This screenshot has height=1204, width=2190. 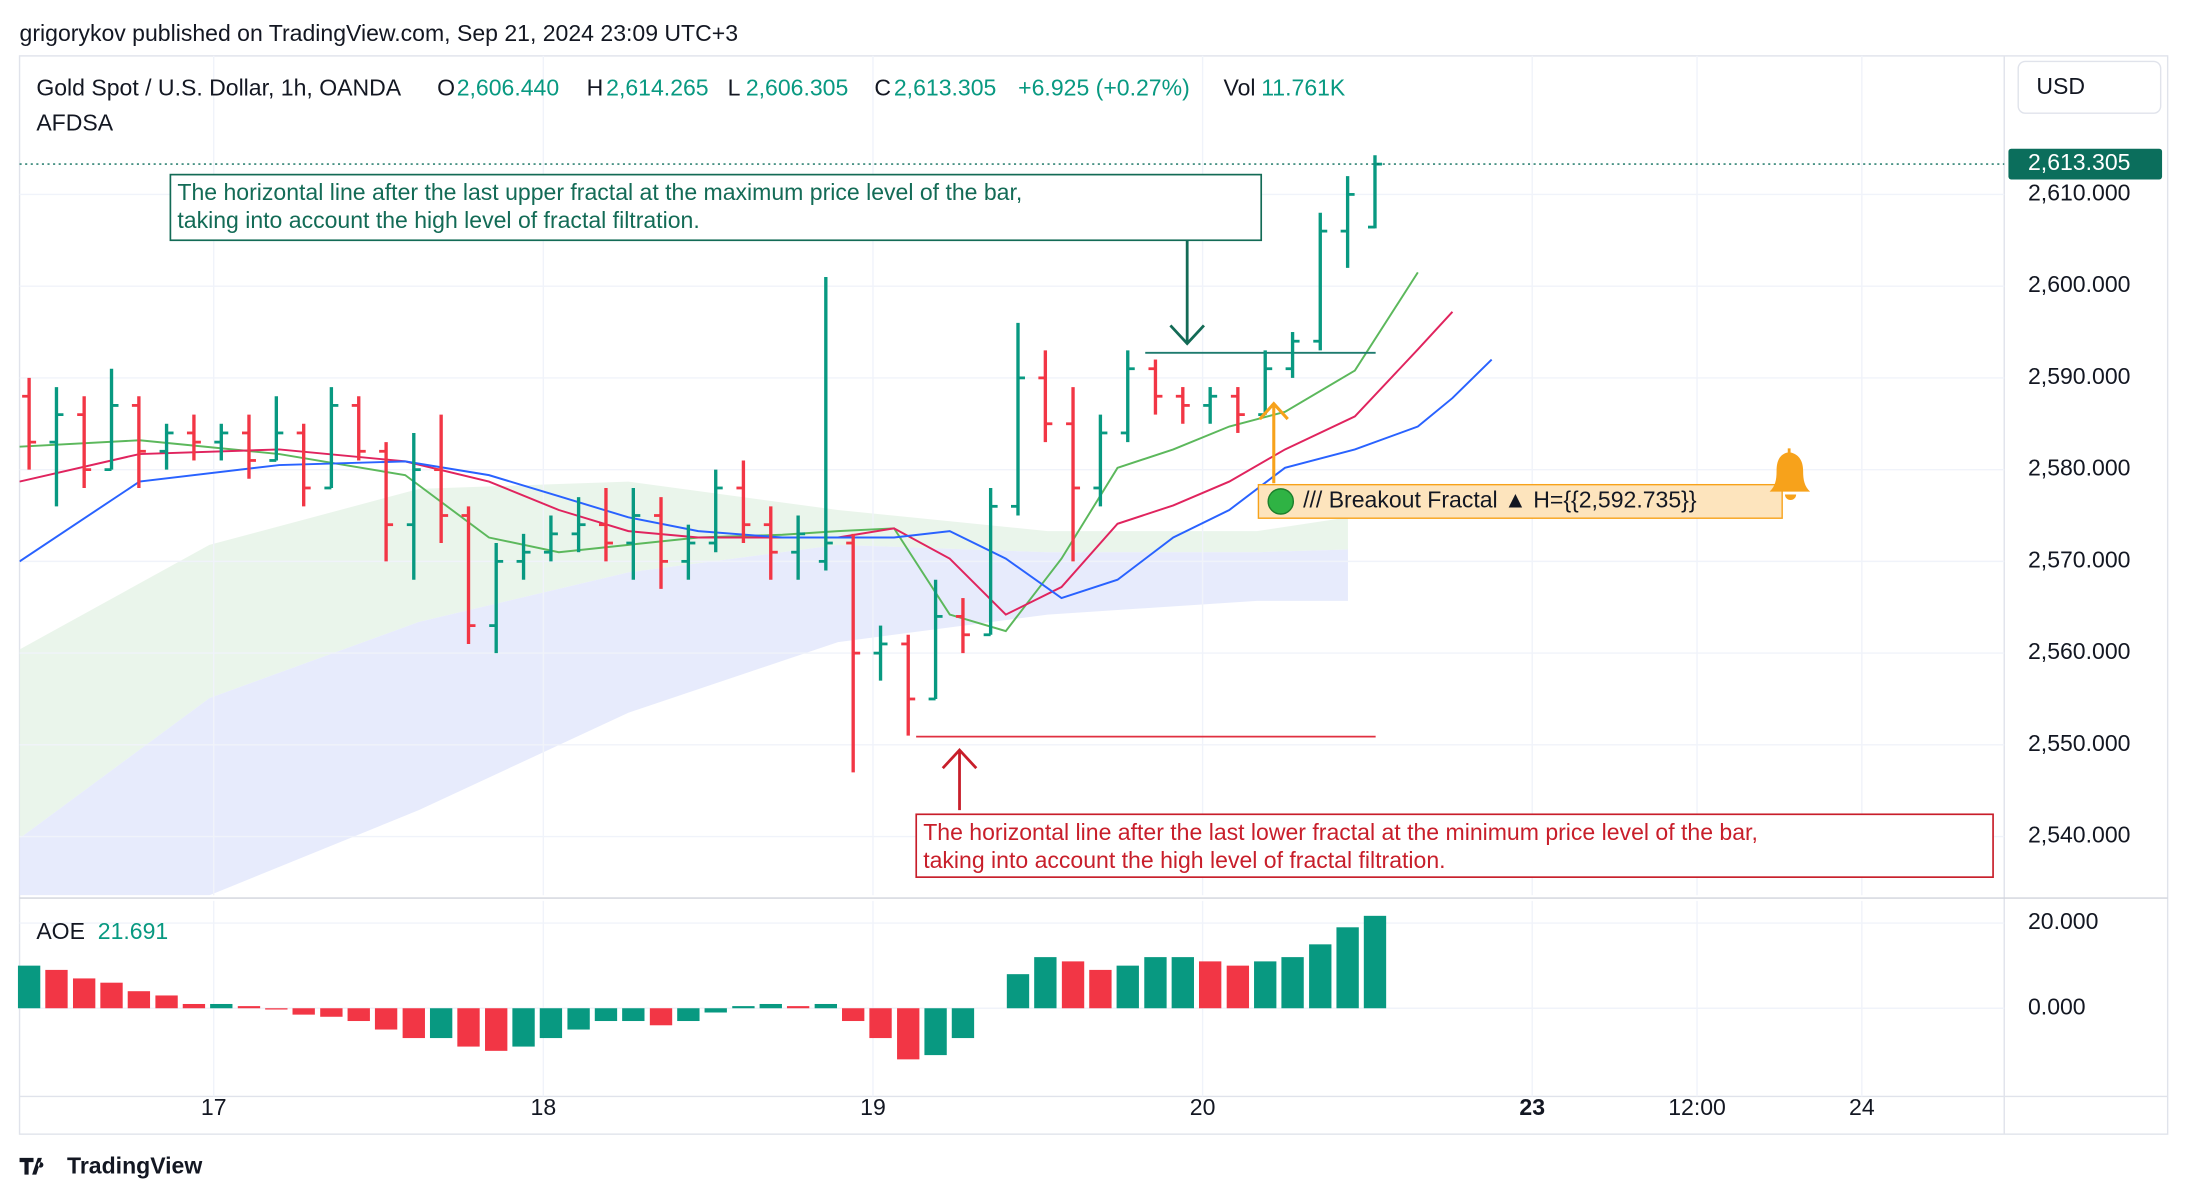 I want to click on currency: USD, so click(x=2060, y=86).